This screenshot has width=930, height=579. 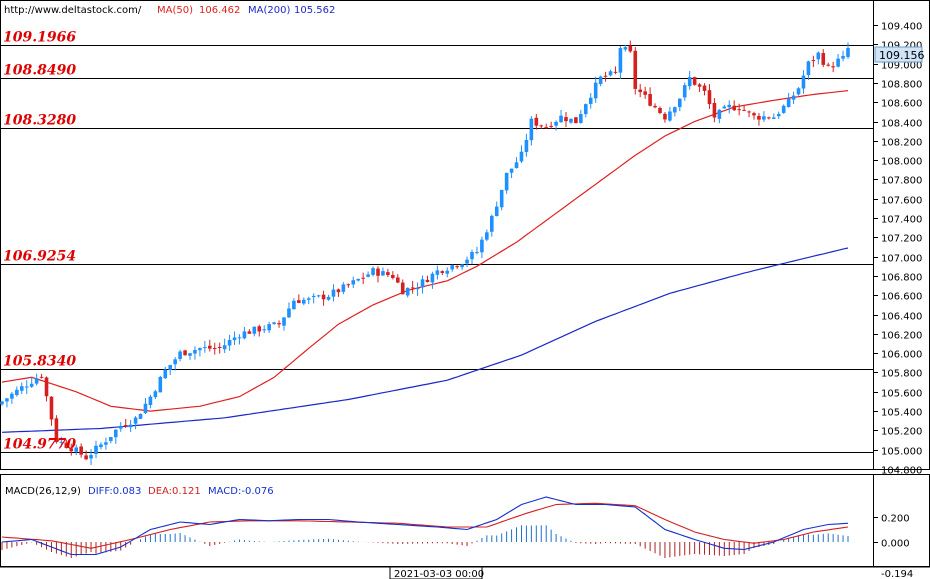 What do you see at coordinates (901, 297) in the screenshot?
I see `y-tick-label: 106.600` at bounding box center [901, 297].